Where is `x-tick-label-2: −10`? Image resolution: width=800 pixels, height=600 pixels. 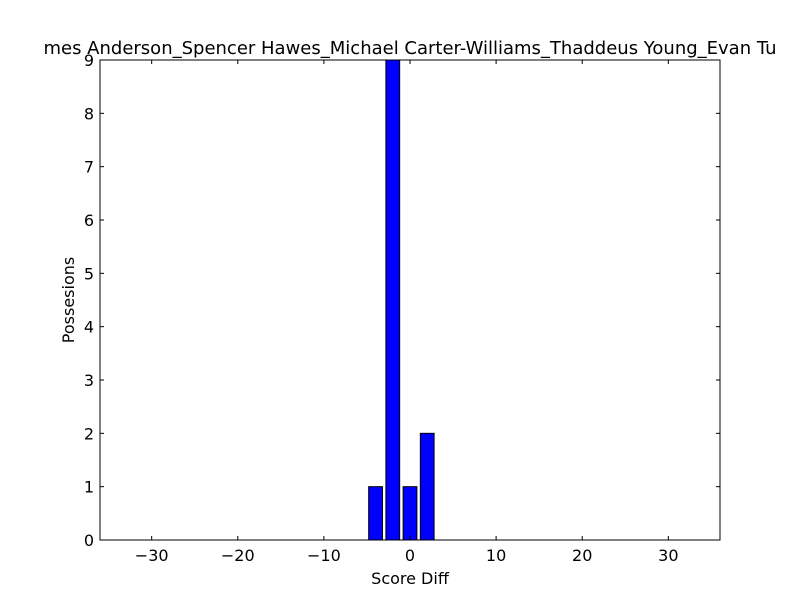
x-tick-label-2: −10 is located at coordinates (324, 555).